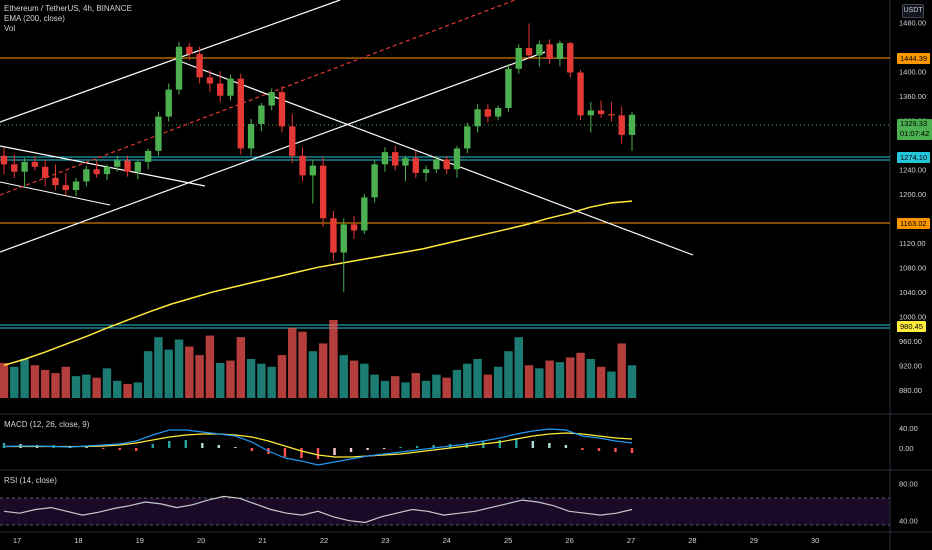 The image size is (932, 550). I want to click on time-tick-label: 27, so click(631, 540).